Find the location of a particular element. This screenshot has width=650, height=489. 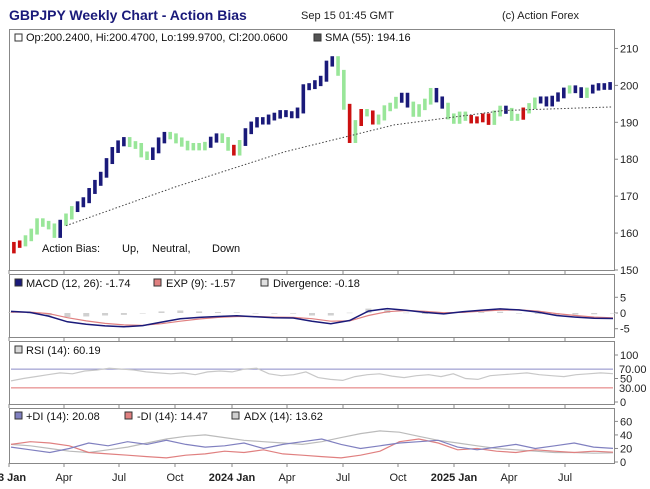

price-ytick-label: 210 is located at coordinates (629, 49).